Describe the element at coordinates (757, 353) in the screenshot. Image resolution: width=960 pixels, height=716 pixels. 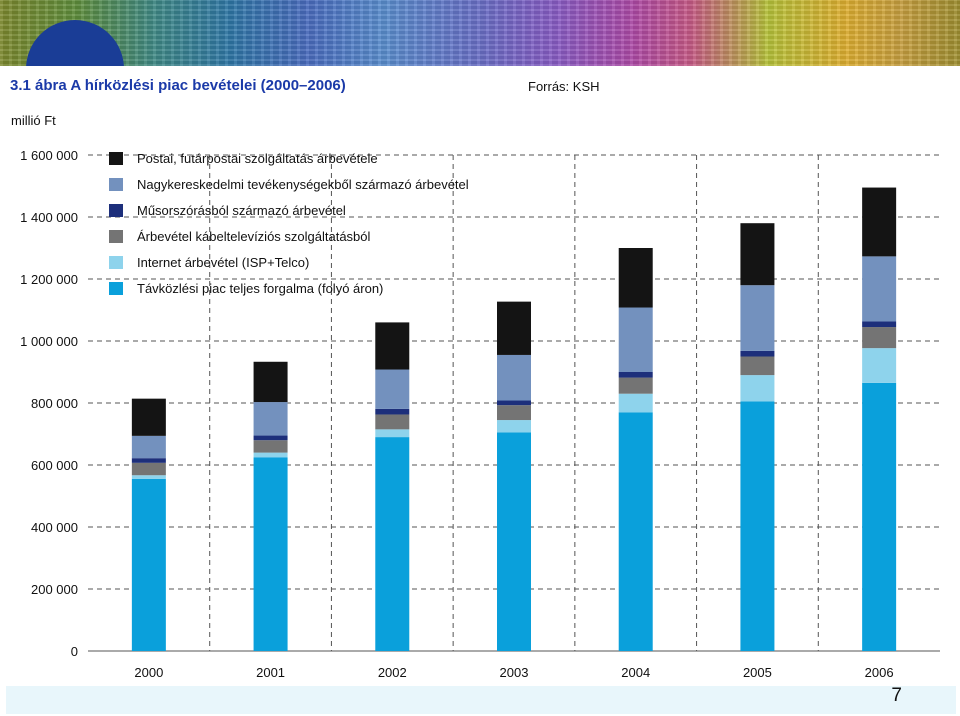
I see `bar-segment-2005-s3` at that location.